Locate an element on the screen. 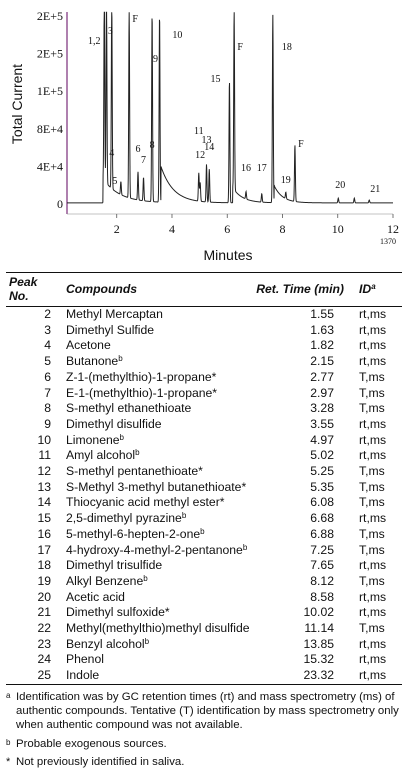 This screenshot has height=773, width=406. compound-name: Benzyl alcohol is located at coordinates (105, 643).